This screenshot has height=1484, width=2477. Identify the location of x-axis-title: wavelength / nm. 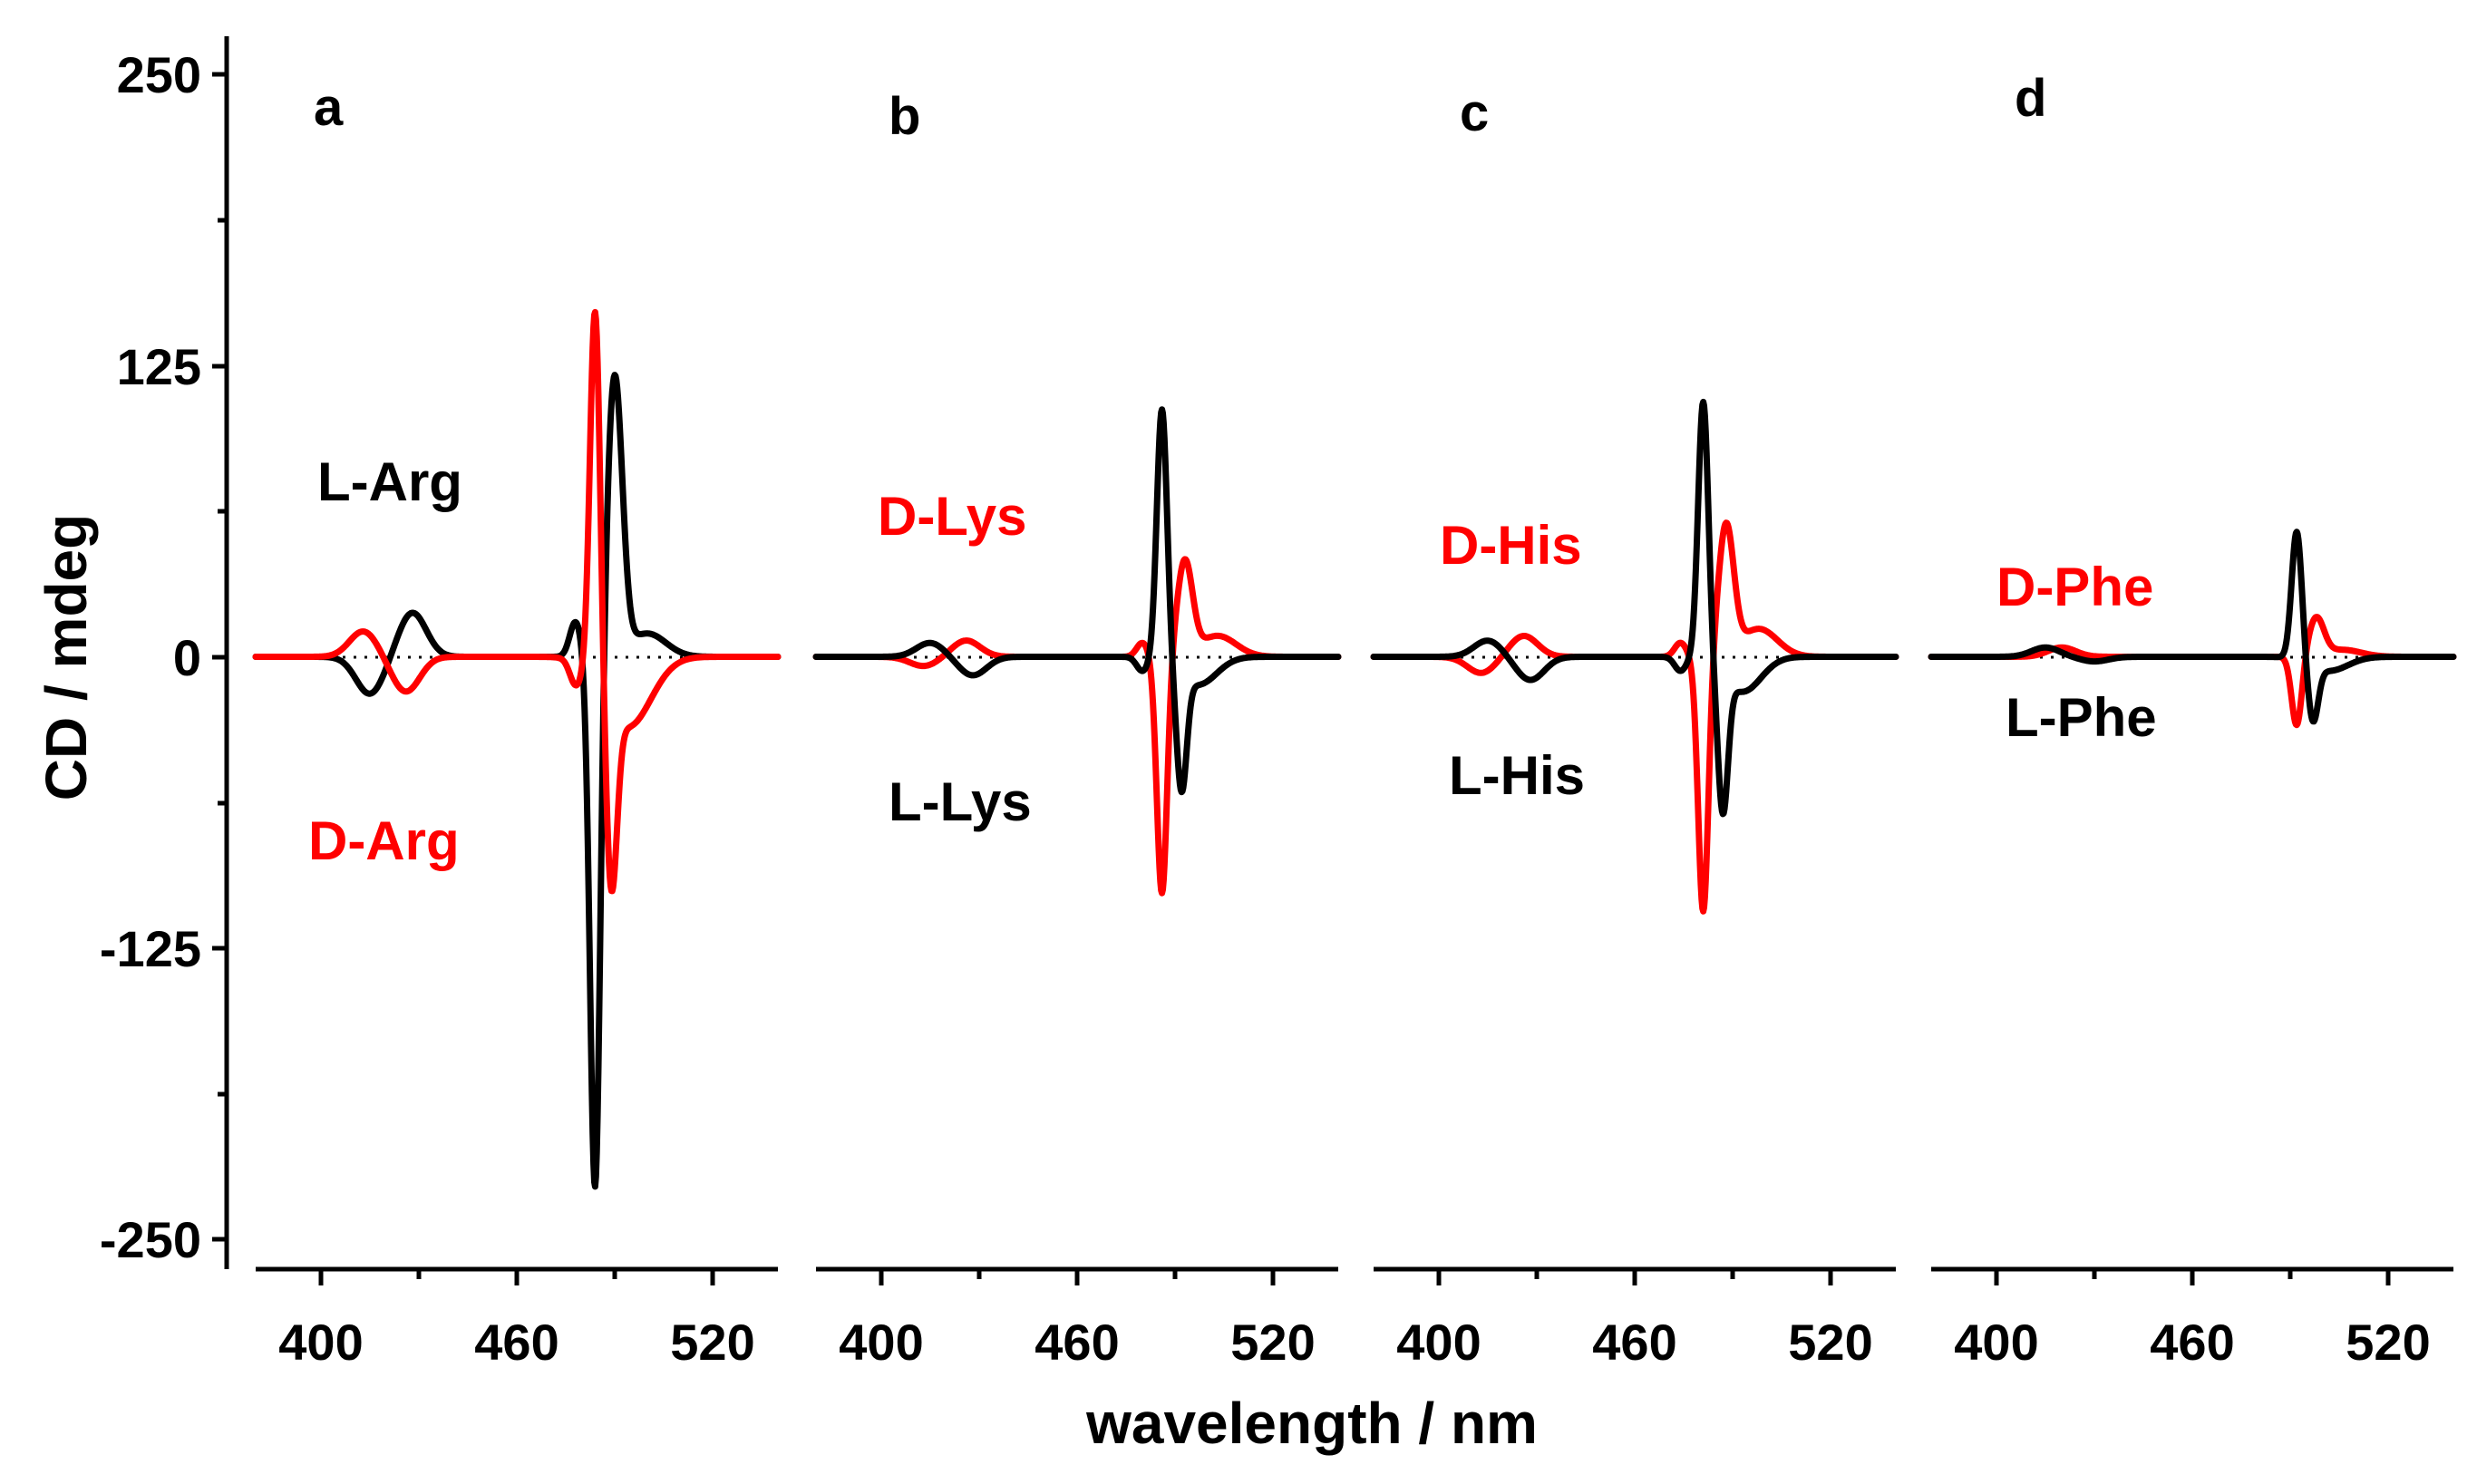
(1311, 1423).